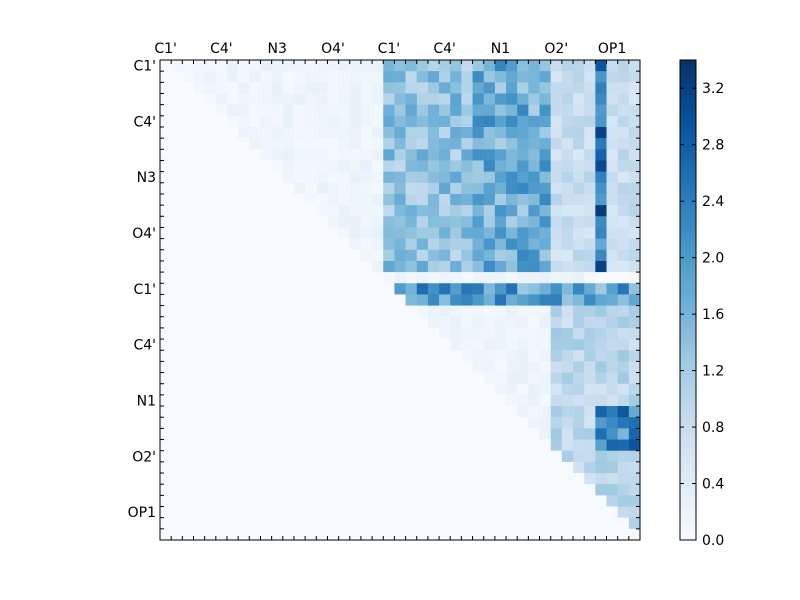 This screenshot has height=600, width=800. Describe the element at coordinates (142, 513) in the screenshot. I see `left-axis-label: OP1` at that location.